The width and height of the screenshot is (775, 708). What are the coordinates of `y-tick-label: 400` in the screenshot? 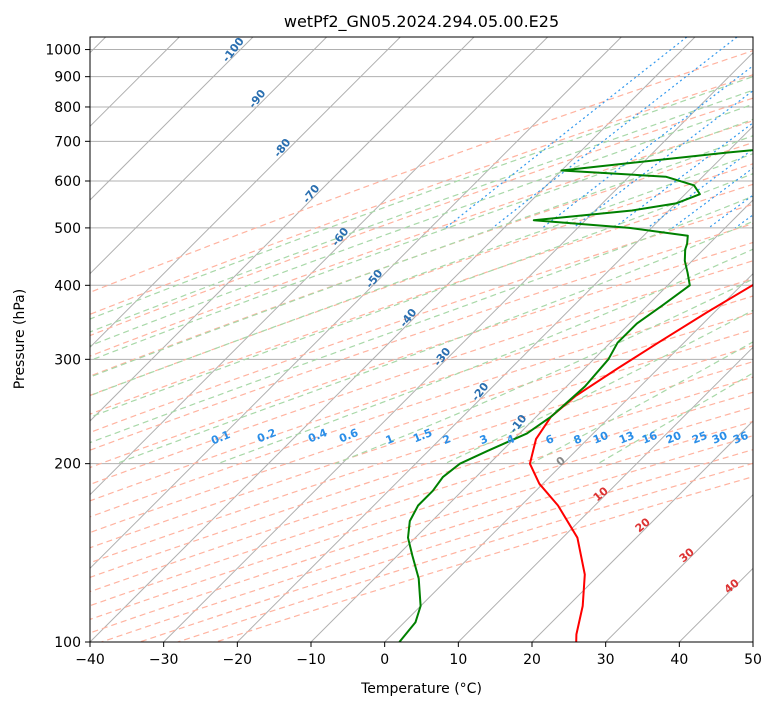 It's located at (67, 286).